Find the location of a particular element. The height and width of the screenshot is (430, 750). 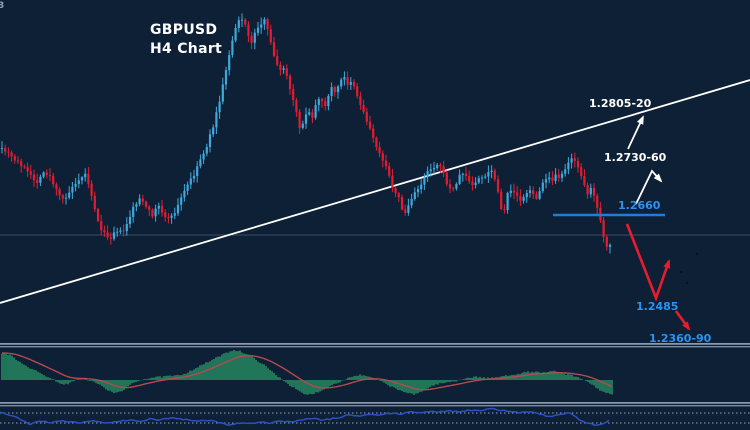

price-label-target-1: 1.2485 is located at coordinates (657, 306).